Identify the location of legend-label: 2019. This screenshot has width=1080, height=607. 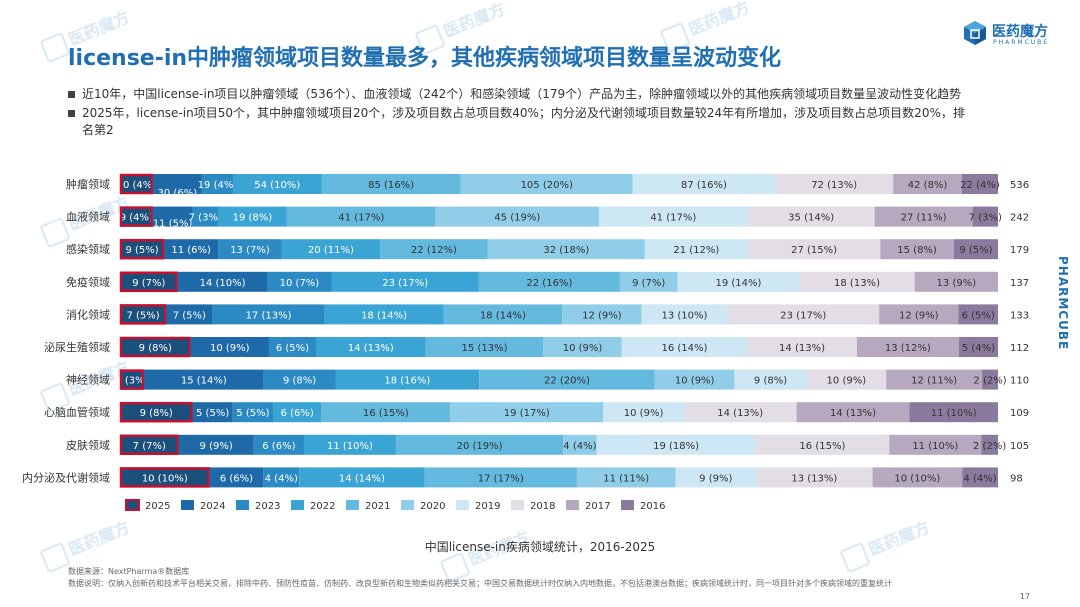
(487, 506).